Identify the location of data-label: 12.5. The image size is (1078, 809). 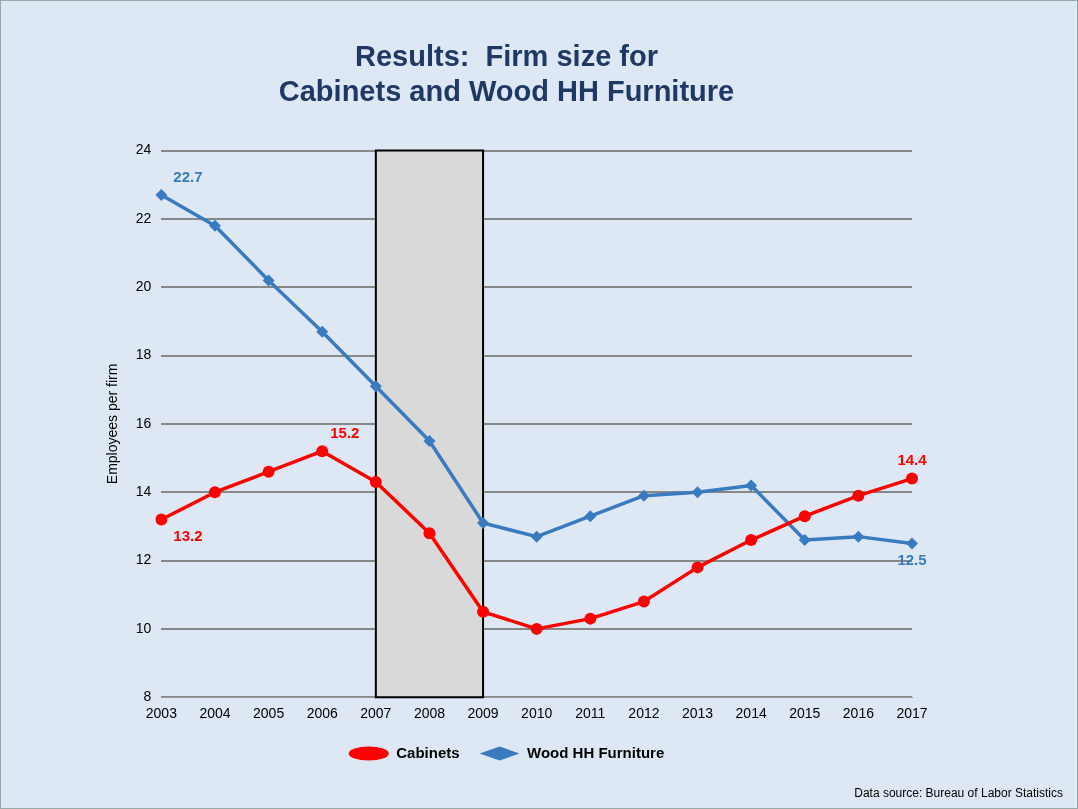
(912, 560).